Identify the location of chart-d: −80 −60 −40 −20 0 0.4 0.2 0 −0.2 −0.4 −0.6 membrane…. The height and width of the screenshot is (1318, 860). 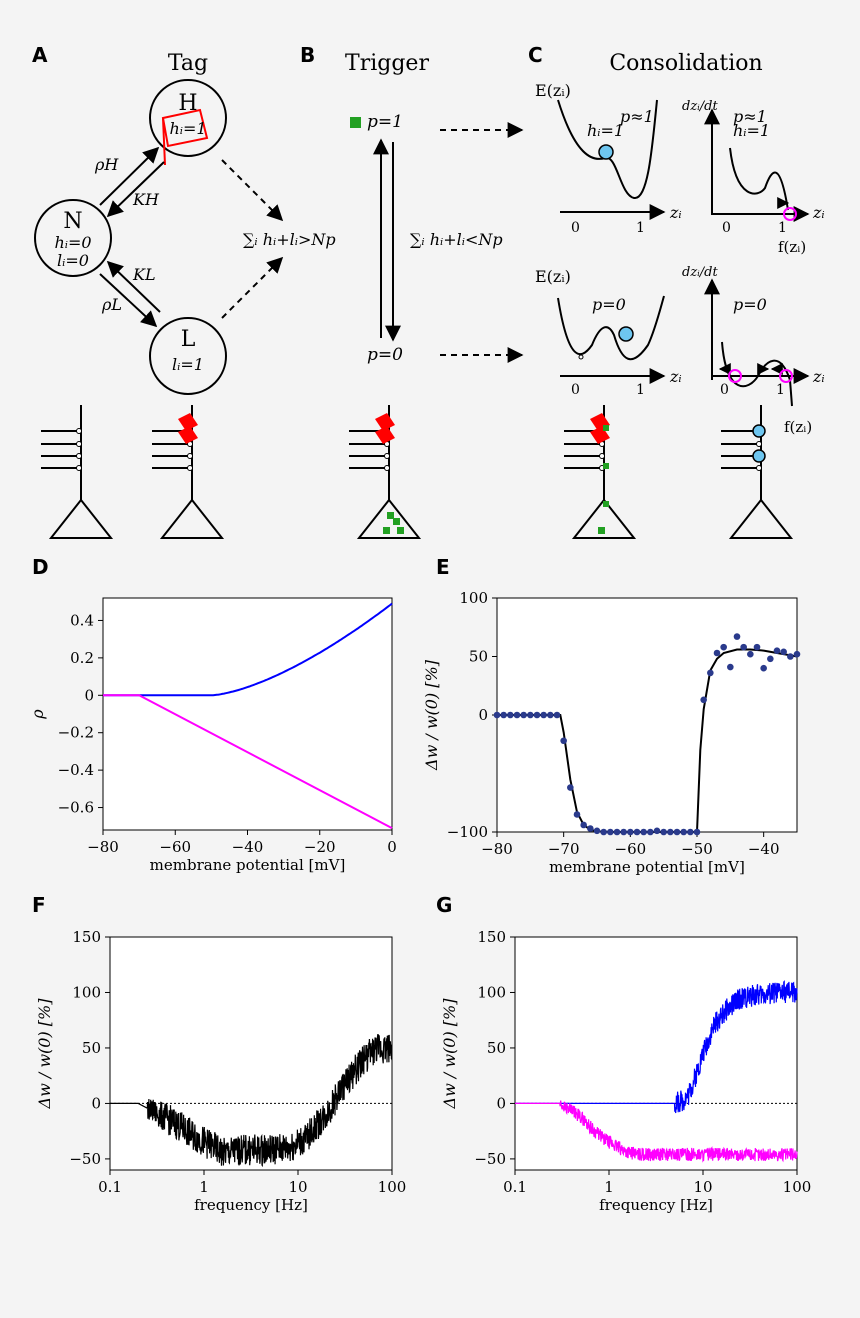
(212, 735).